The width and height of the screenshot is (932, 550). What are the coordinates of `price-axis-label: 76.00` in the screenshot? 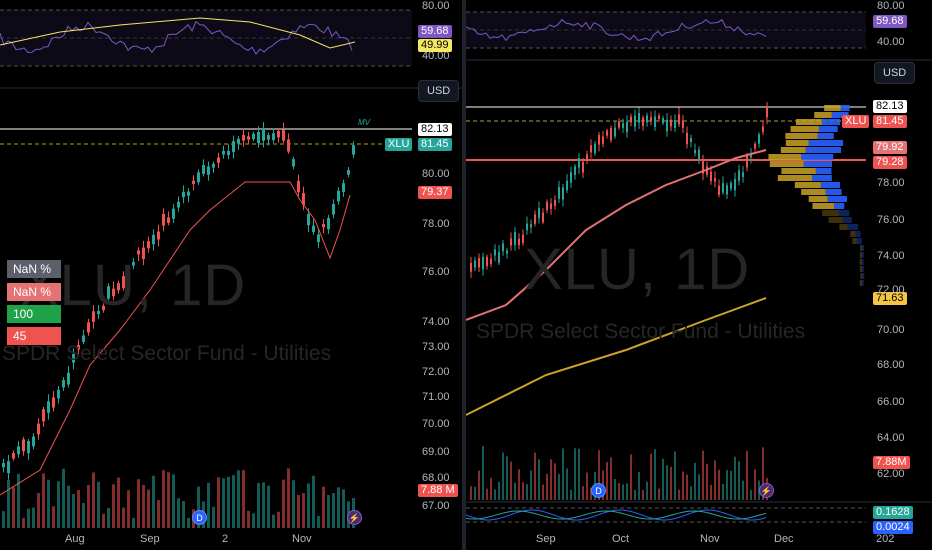 It's located at (891, 220).